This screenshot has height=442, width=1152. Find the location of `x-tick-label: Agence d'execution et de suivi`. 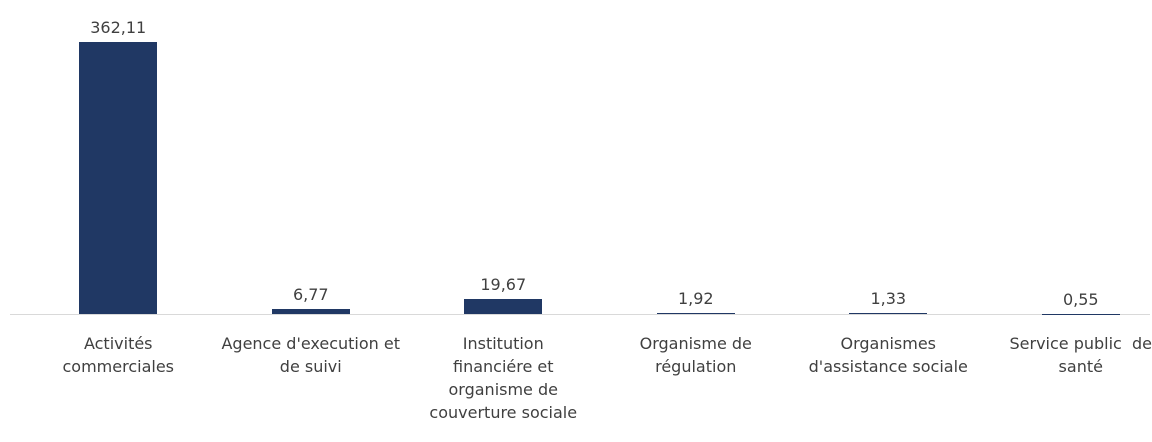

x-tick-label: Agence d'execution et de suivi is located at coordinates (313, 355).